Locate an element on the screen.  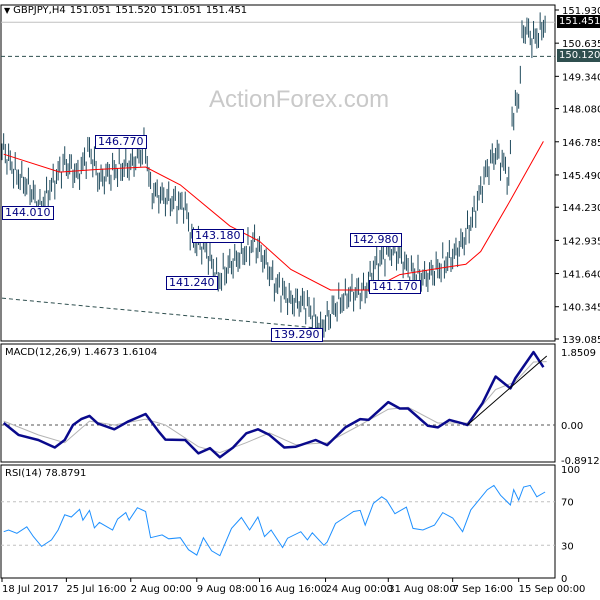
annotation-label: 139.290 is located at coordinates (297, 335).